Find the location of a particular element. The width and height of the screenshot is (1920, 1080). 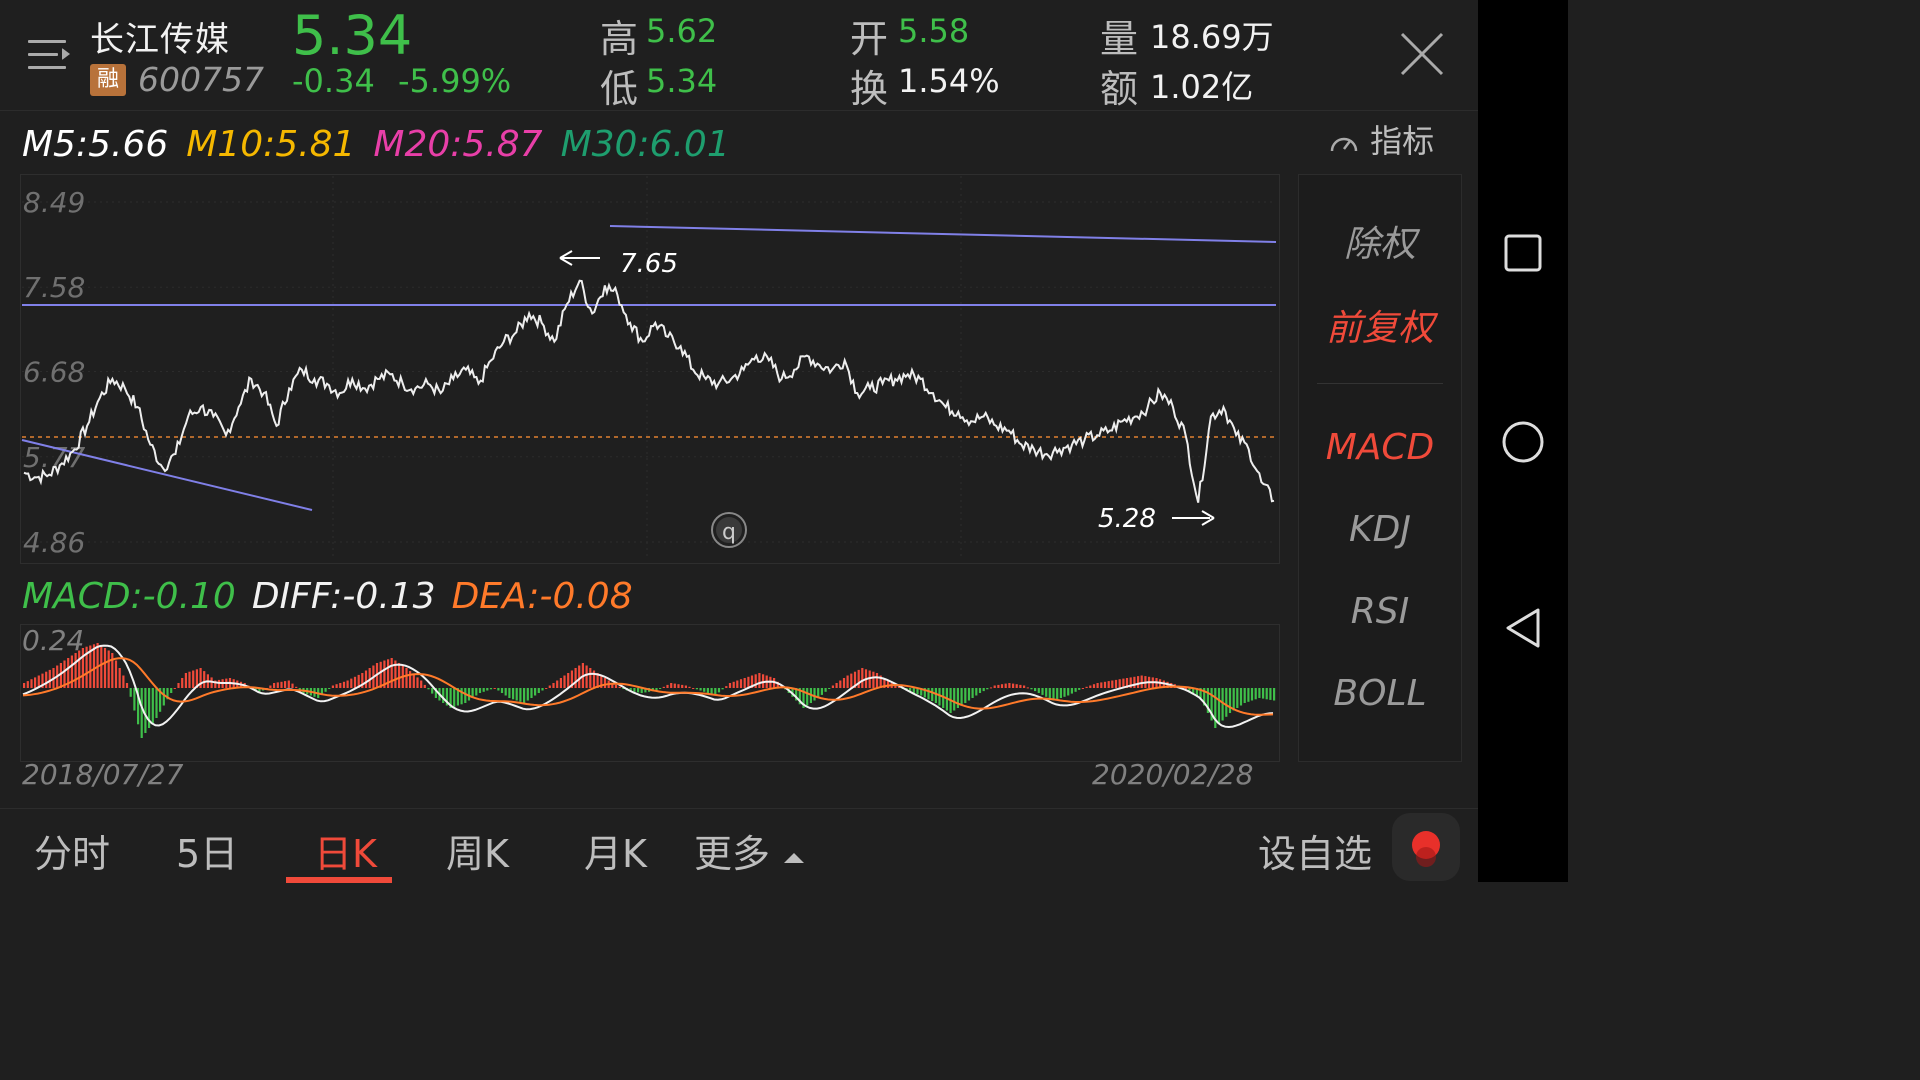

recents-icon is located at coordinates (1523, 253).